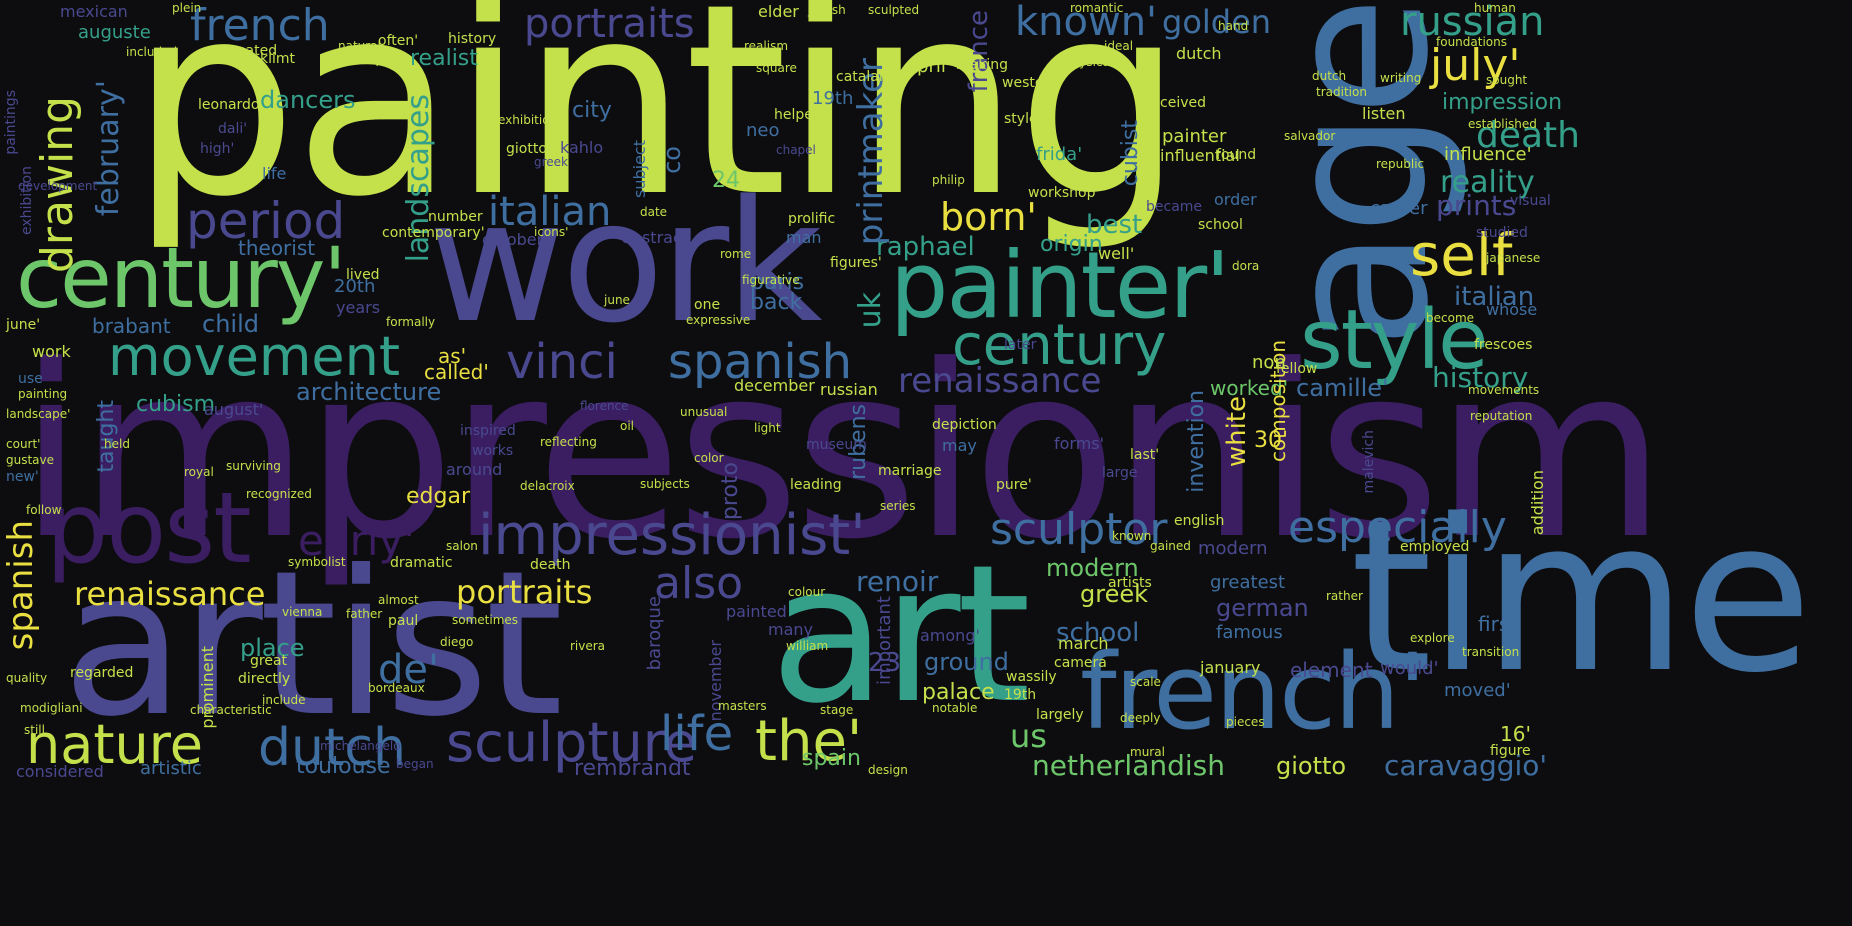 Image resolution: width=1852 pixels, height=926 pixels. What do you see at coordinates (170, 594) in the screenshot?
I see `word-renaissance-2: renaissance` at bounding box center [170, 594].